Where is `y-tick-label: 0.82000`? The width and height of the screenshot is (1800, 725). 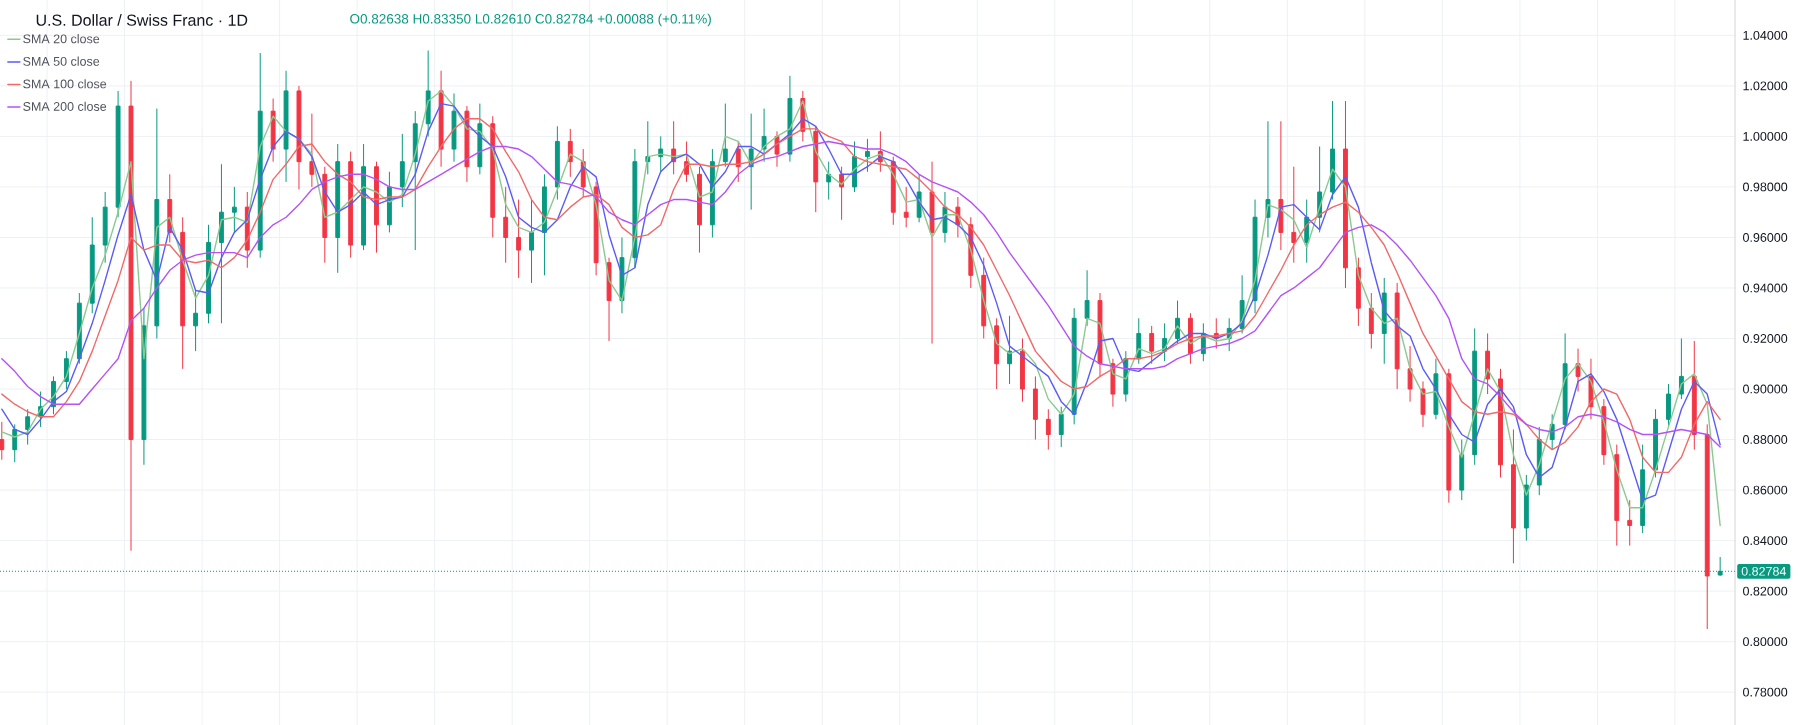
y-tick-label: 0.82000 is located at coordinates (1765, 591).